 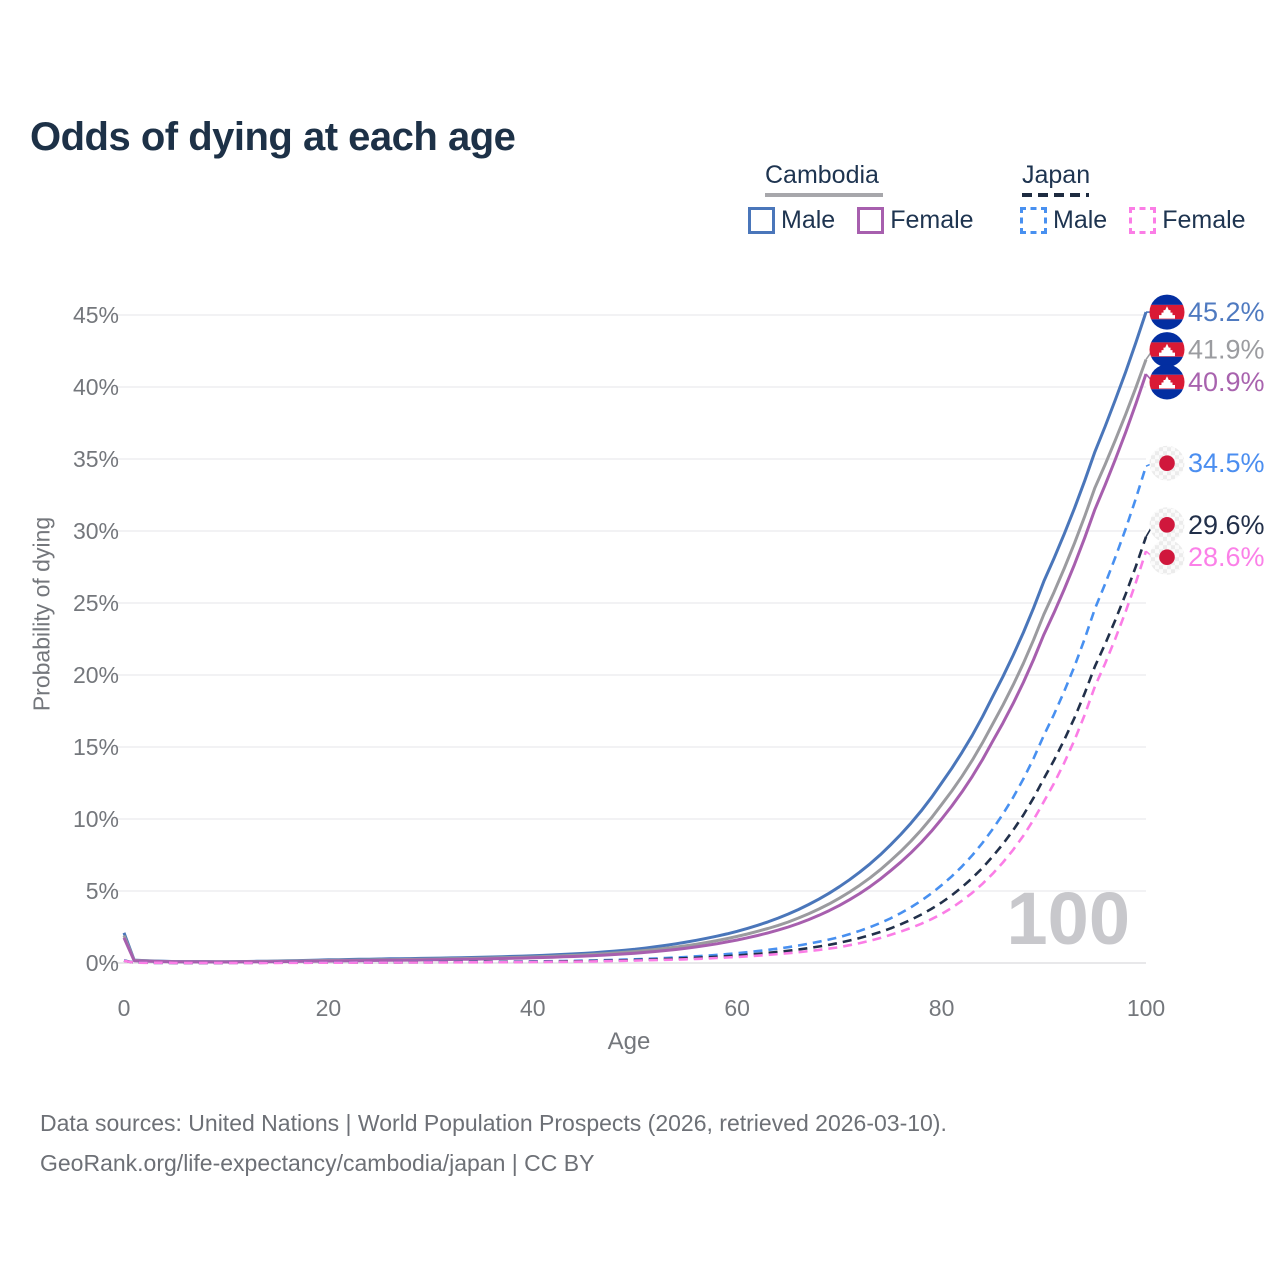 I want to click on page-title: Odds of dying at each age, so click(x=273, y=136).